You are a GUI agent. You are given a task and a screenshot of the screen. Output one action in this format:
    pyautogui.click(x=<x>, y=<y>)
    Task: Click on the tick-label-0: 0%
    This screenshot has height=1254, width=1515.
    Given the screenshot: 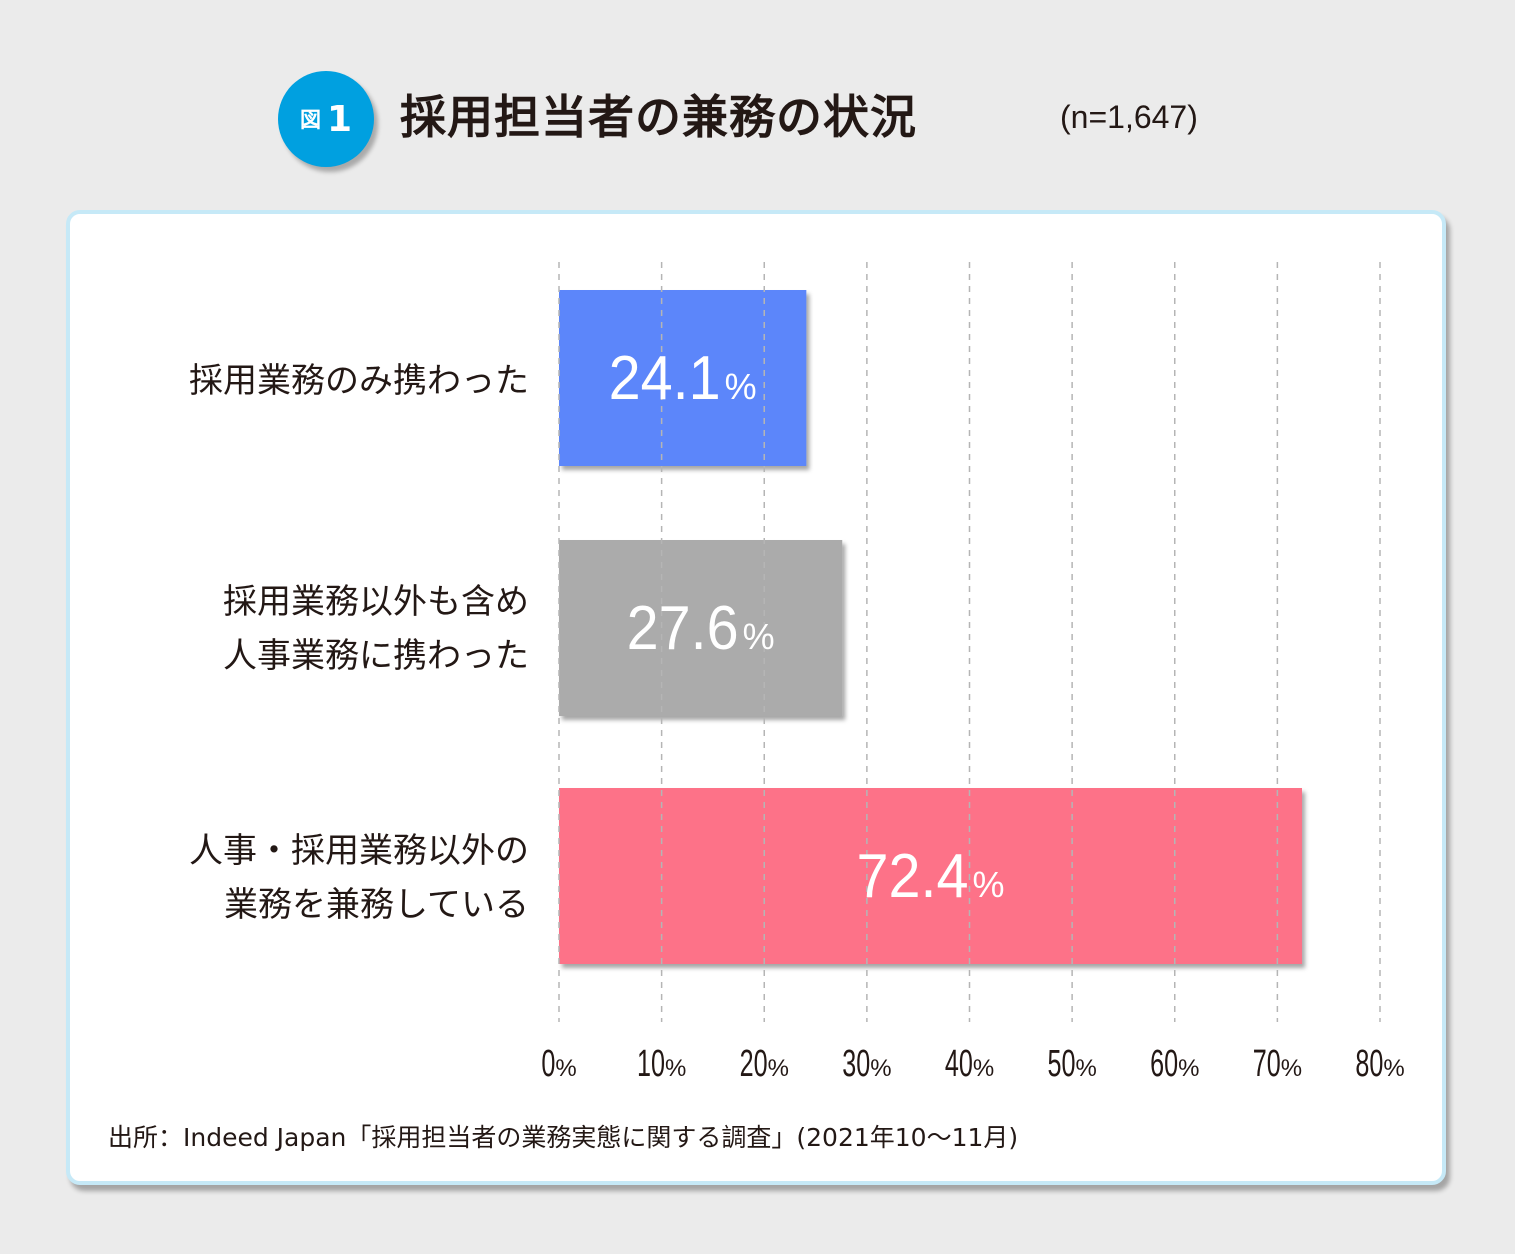 What is the action you would take?
    pyautogui.click(x=558, y=1064)
    